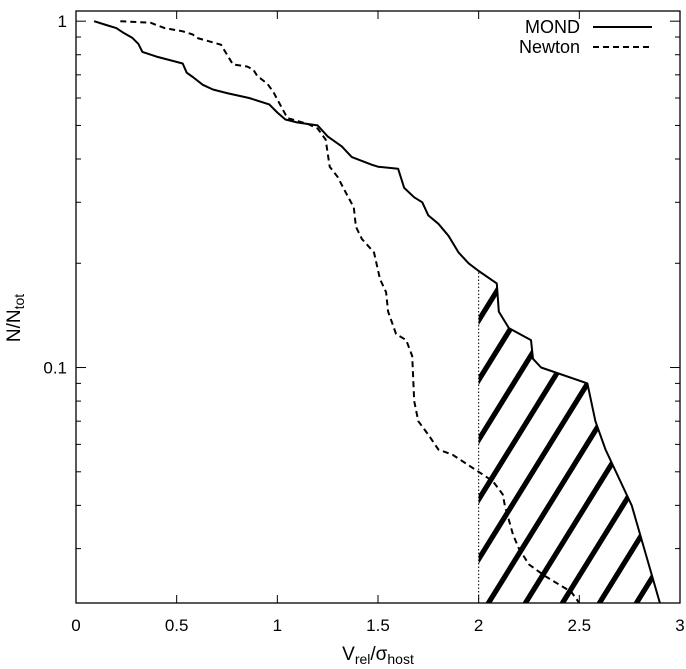  Describe the element at coordinates (378, 625) in the screenshot. I see `x-tick-label: 1.5` at that location.